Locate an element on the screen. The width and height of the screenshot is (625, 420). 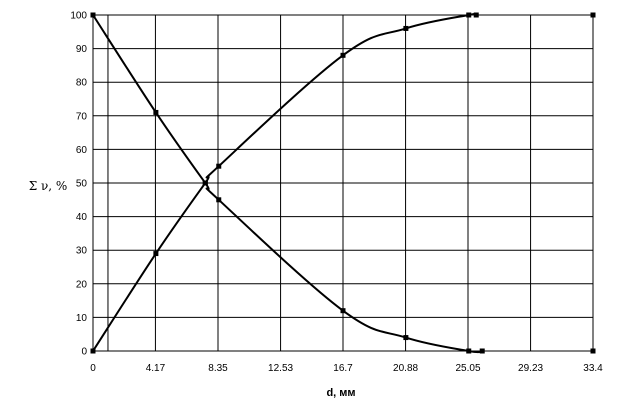
y-tick-label: 20 is located at coordinates (82, 284).